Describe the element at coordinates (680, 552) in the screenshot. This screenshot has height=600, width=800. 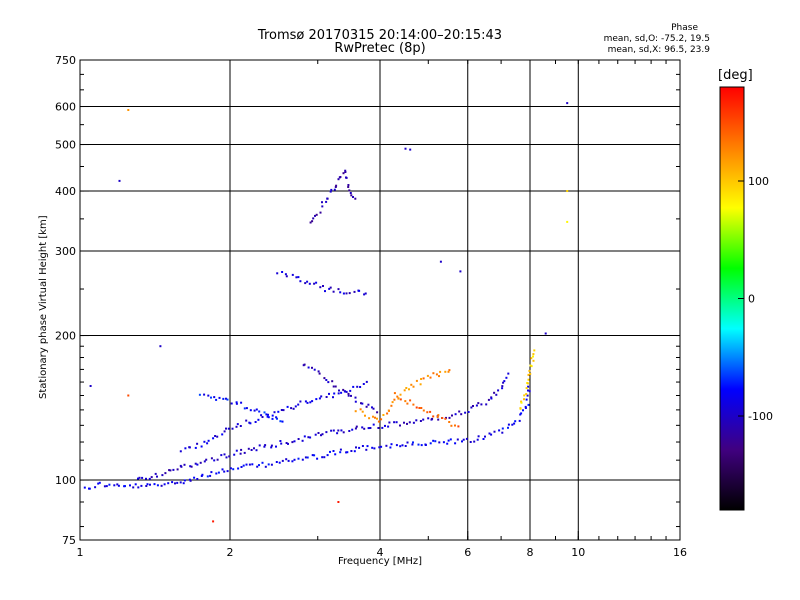
I see `x-tick-label: 16` at that location.